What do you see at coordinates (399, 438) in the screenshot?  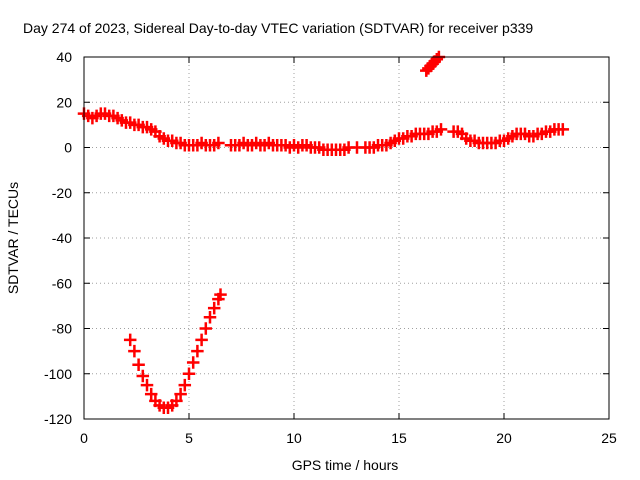 I see `x-tick-label: 15` at bounding box center [399, 438].